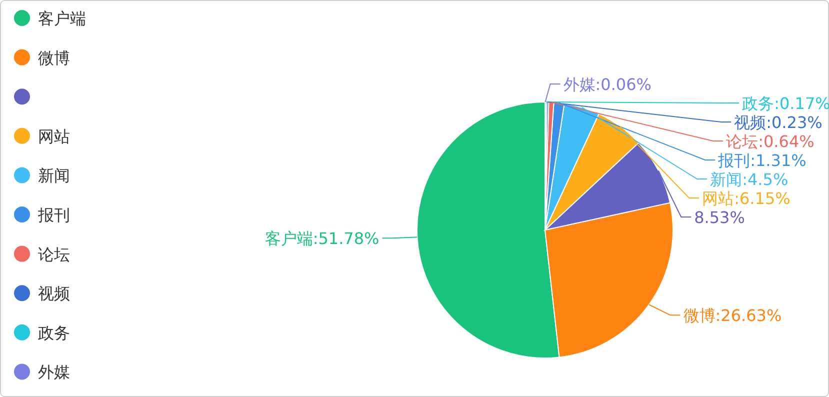  Describe the element at coordinates (54, 136) in the screenshot. I see `legend-label: 网站` at that location.